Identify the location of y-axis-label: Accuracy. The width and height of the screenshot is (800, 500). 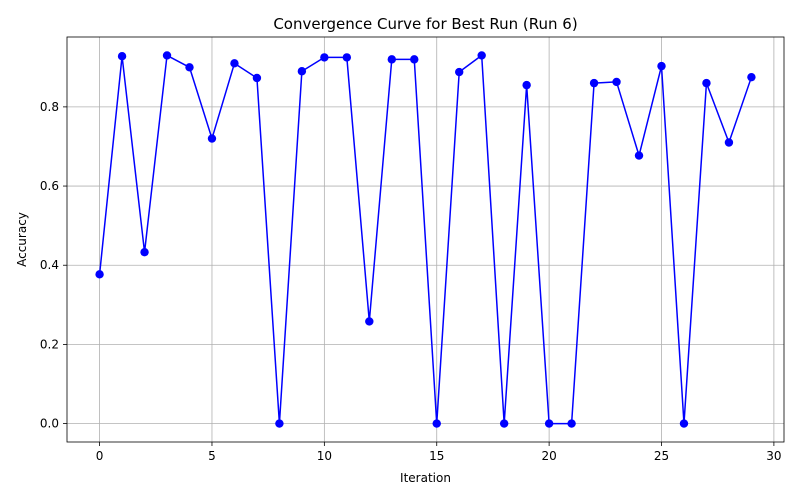
(22, 239).